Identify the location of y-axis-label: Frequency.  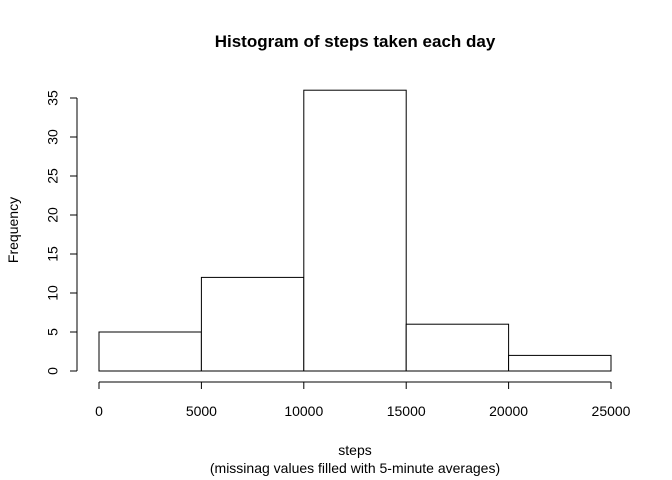
(13, 230).